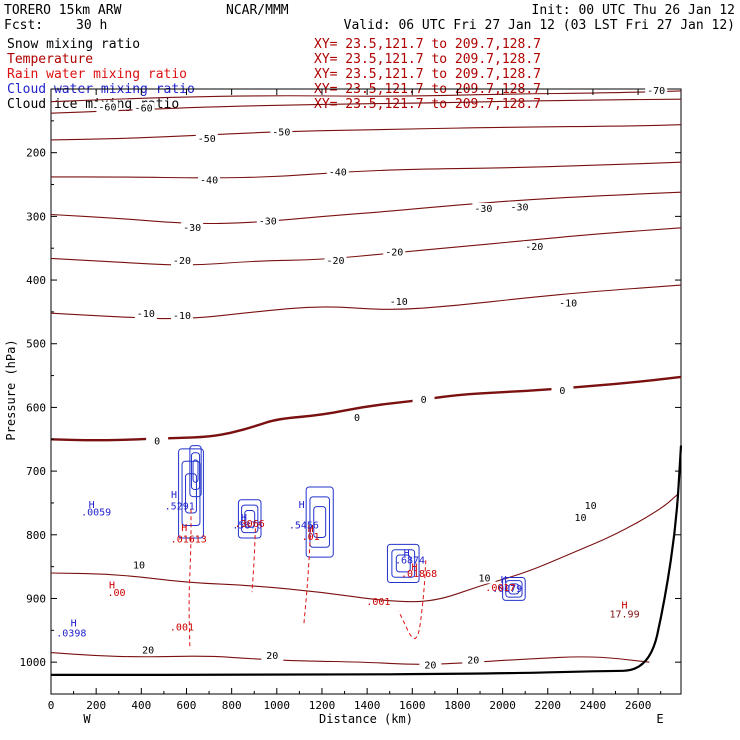 Image resolution: width=740 pixels, height=740 pixels. I want to click on cloud-water-value: .5876, so click(247, 525).